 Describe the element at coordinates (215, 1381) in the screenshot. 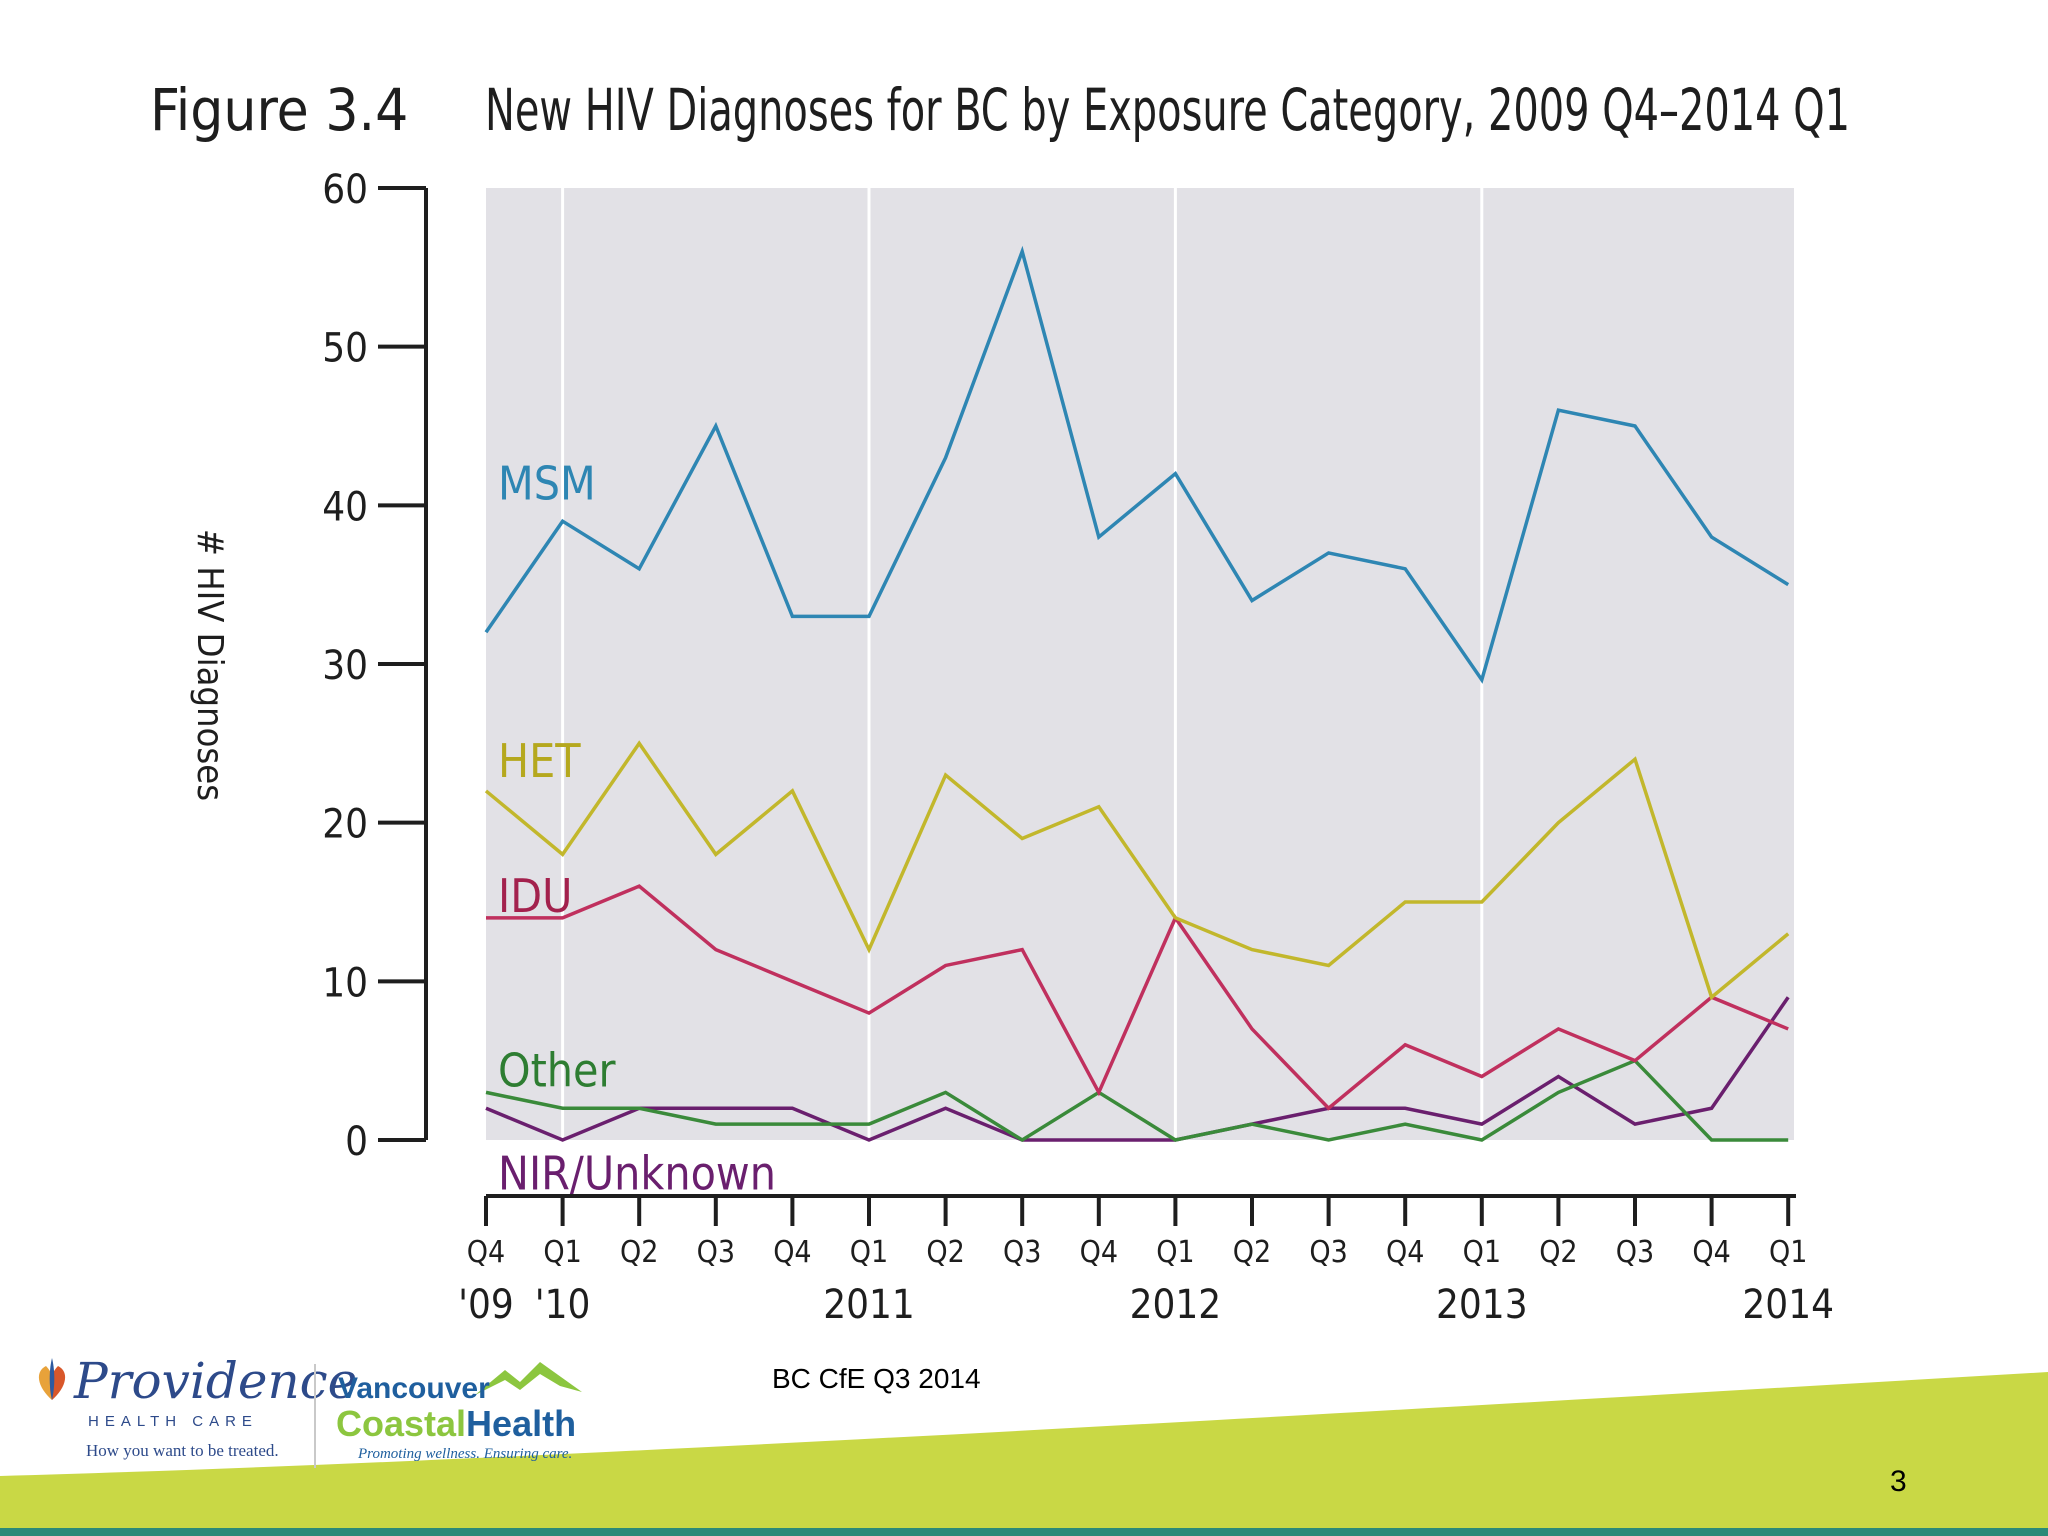

I see `providence-name: Providence` at that location.